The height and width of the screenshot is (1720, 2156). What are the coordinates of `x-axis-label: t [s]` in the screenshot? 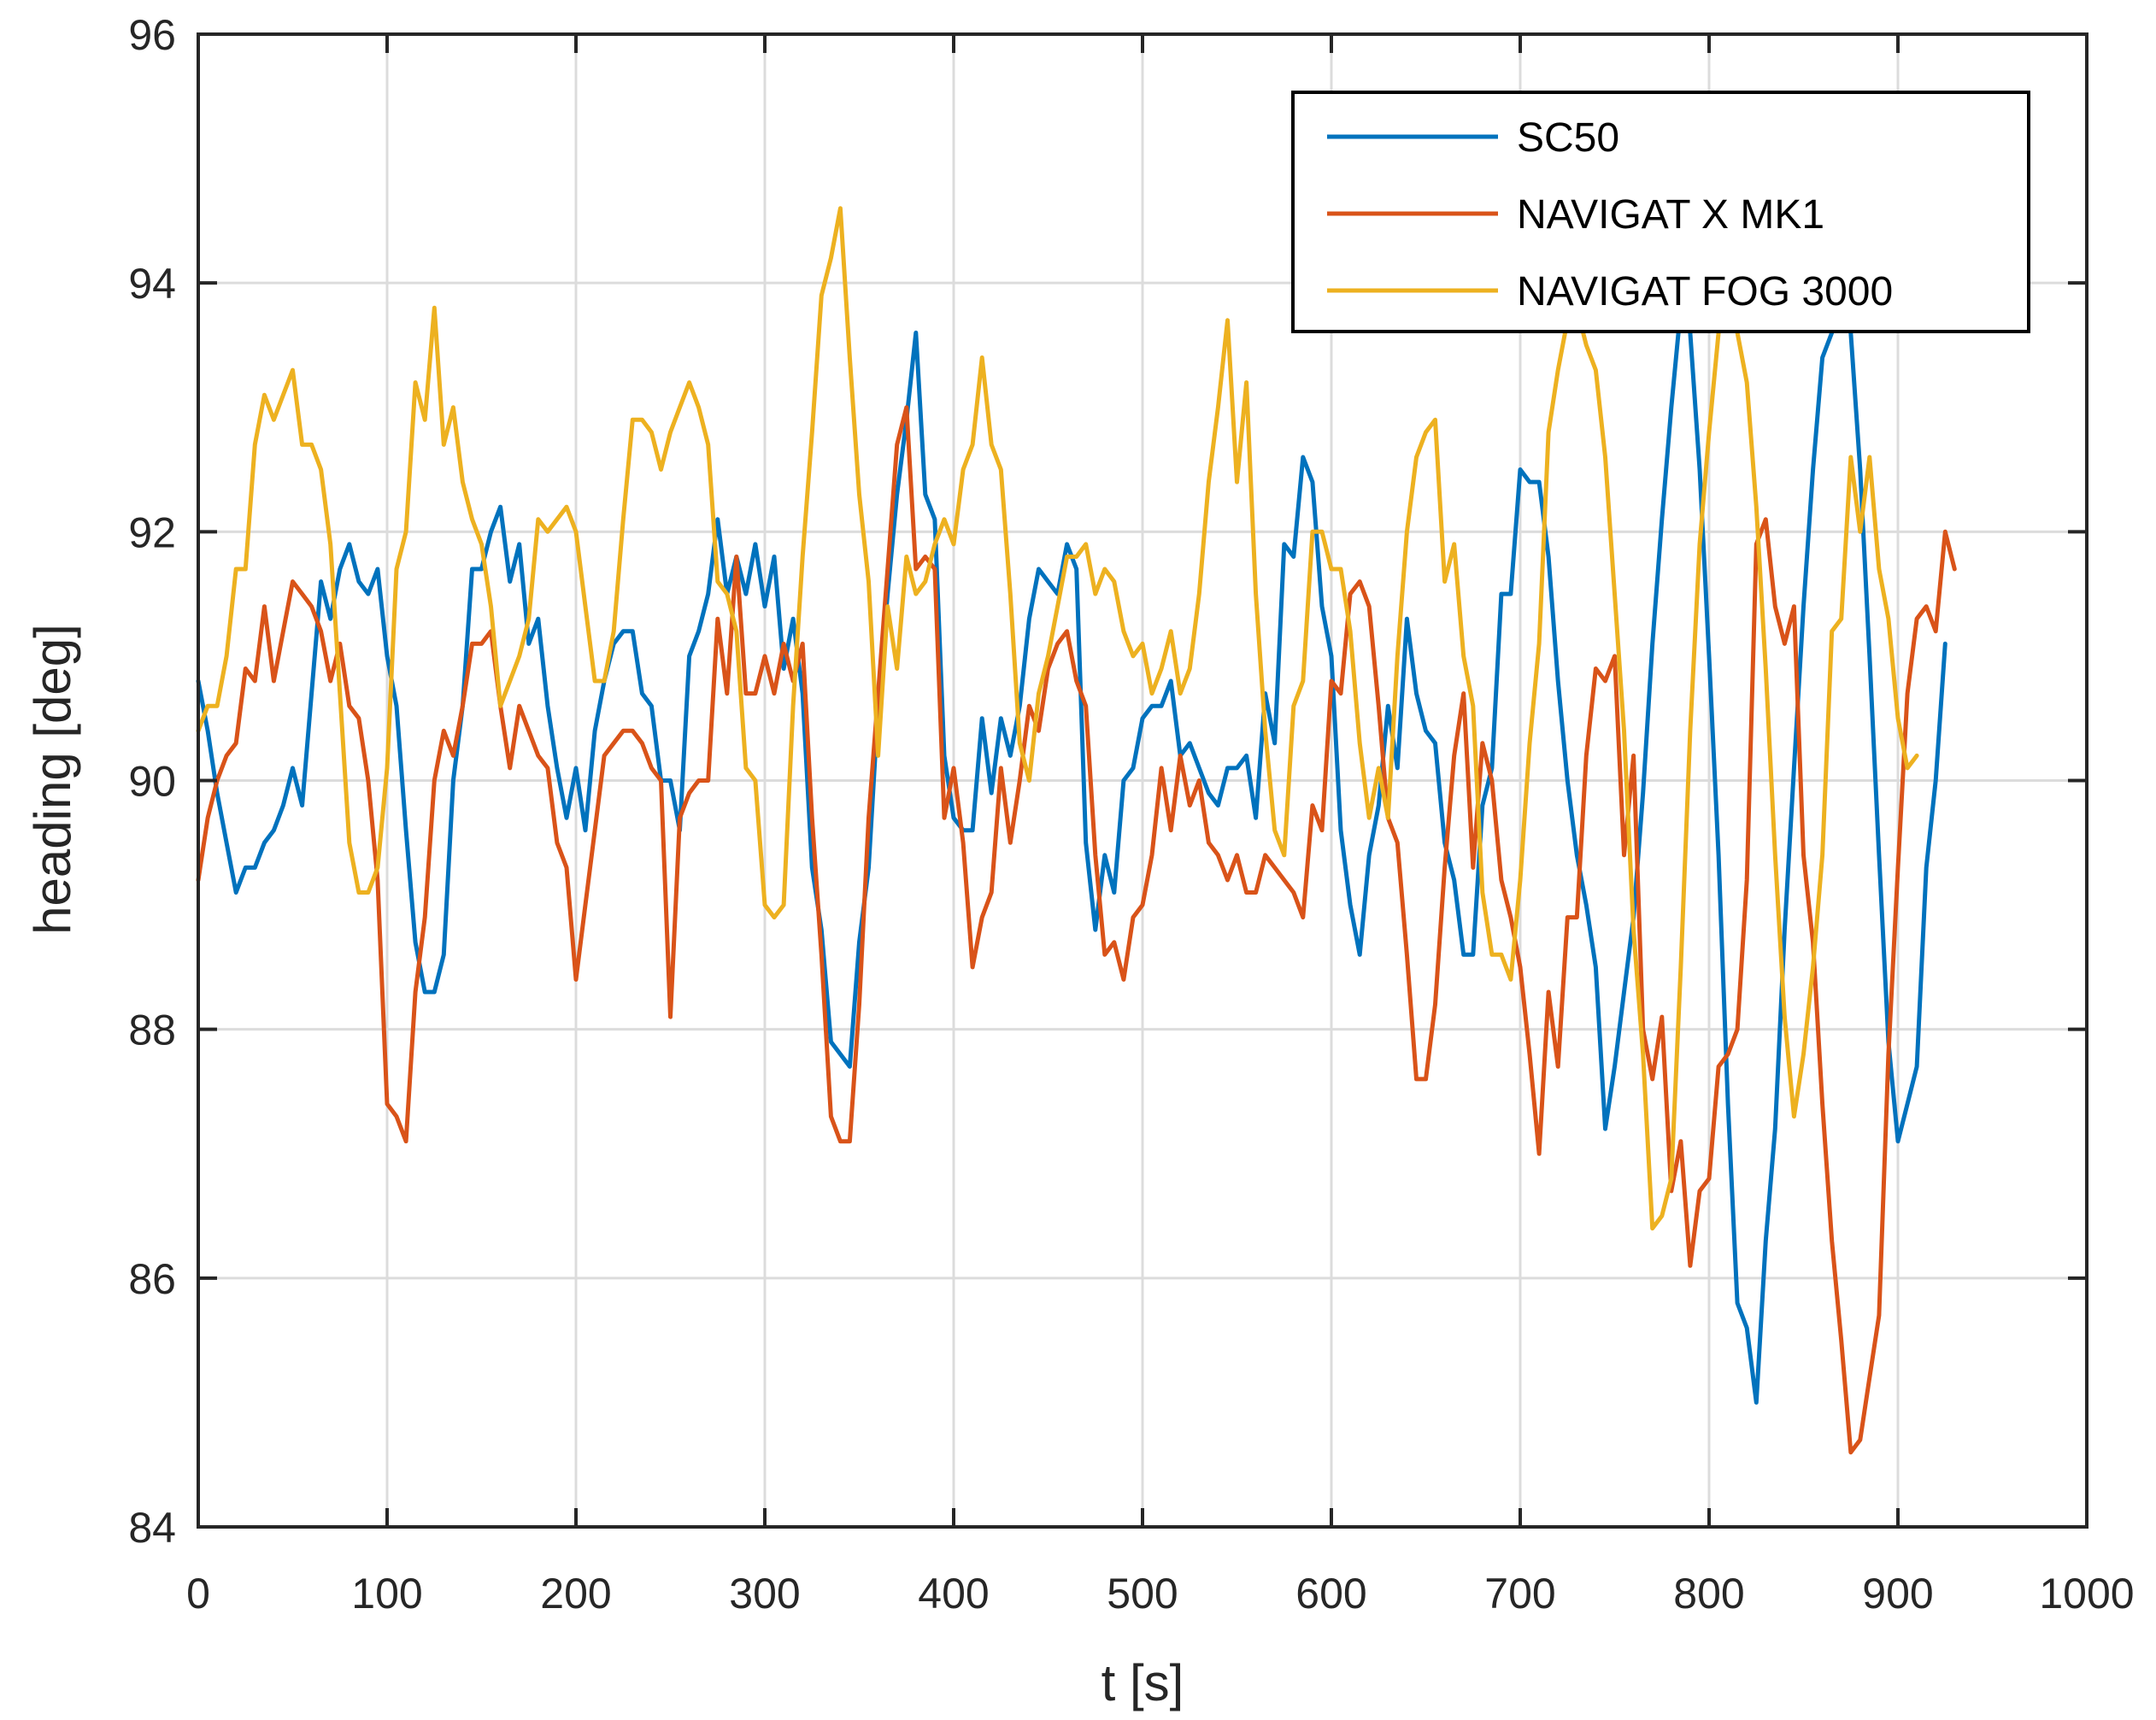 It's located at (1142, 1682).